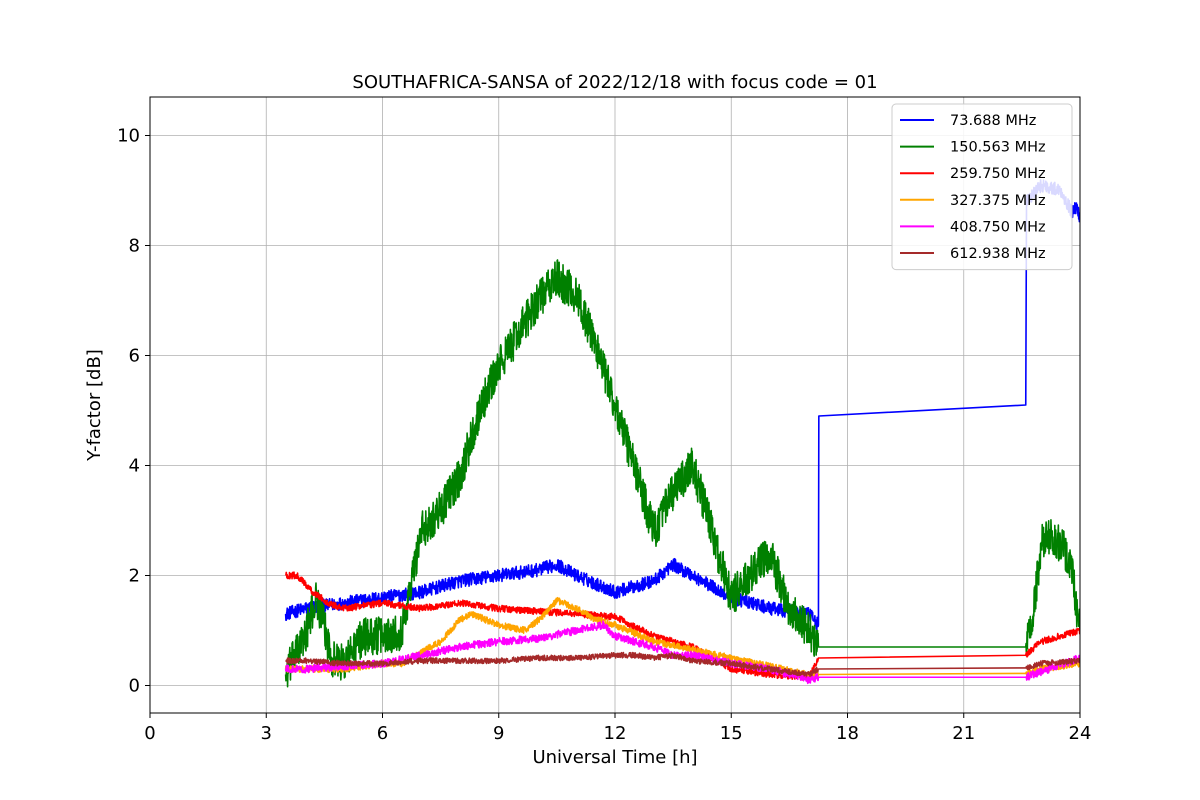  What do you see at coordinates (134, 356) in the screenshot?
I see `y-tick-label: 6` at bounding box center [134, 356].